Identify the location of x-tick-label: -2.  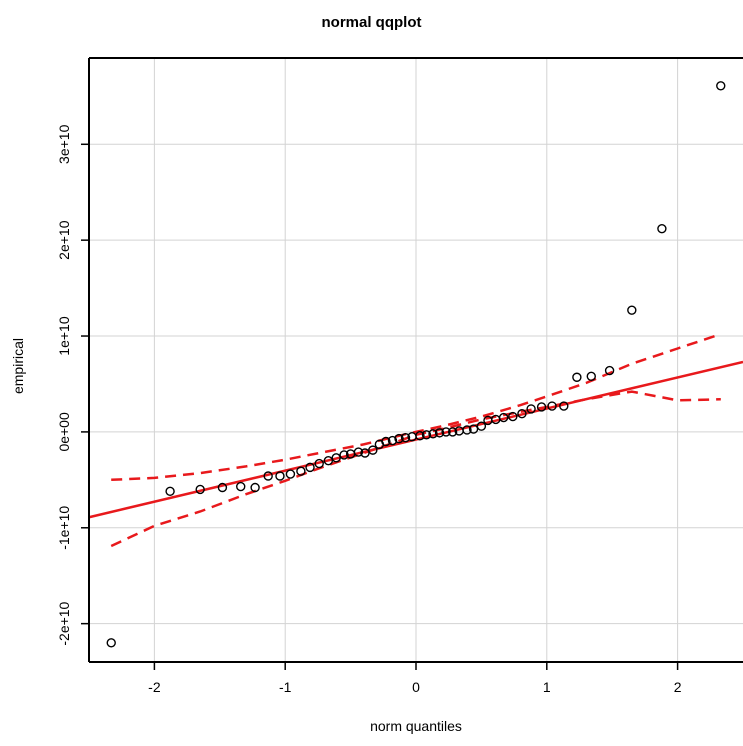
(154, 687).